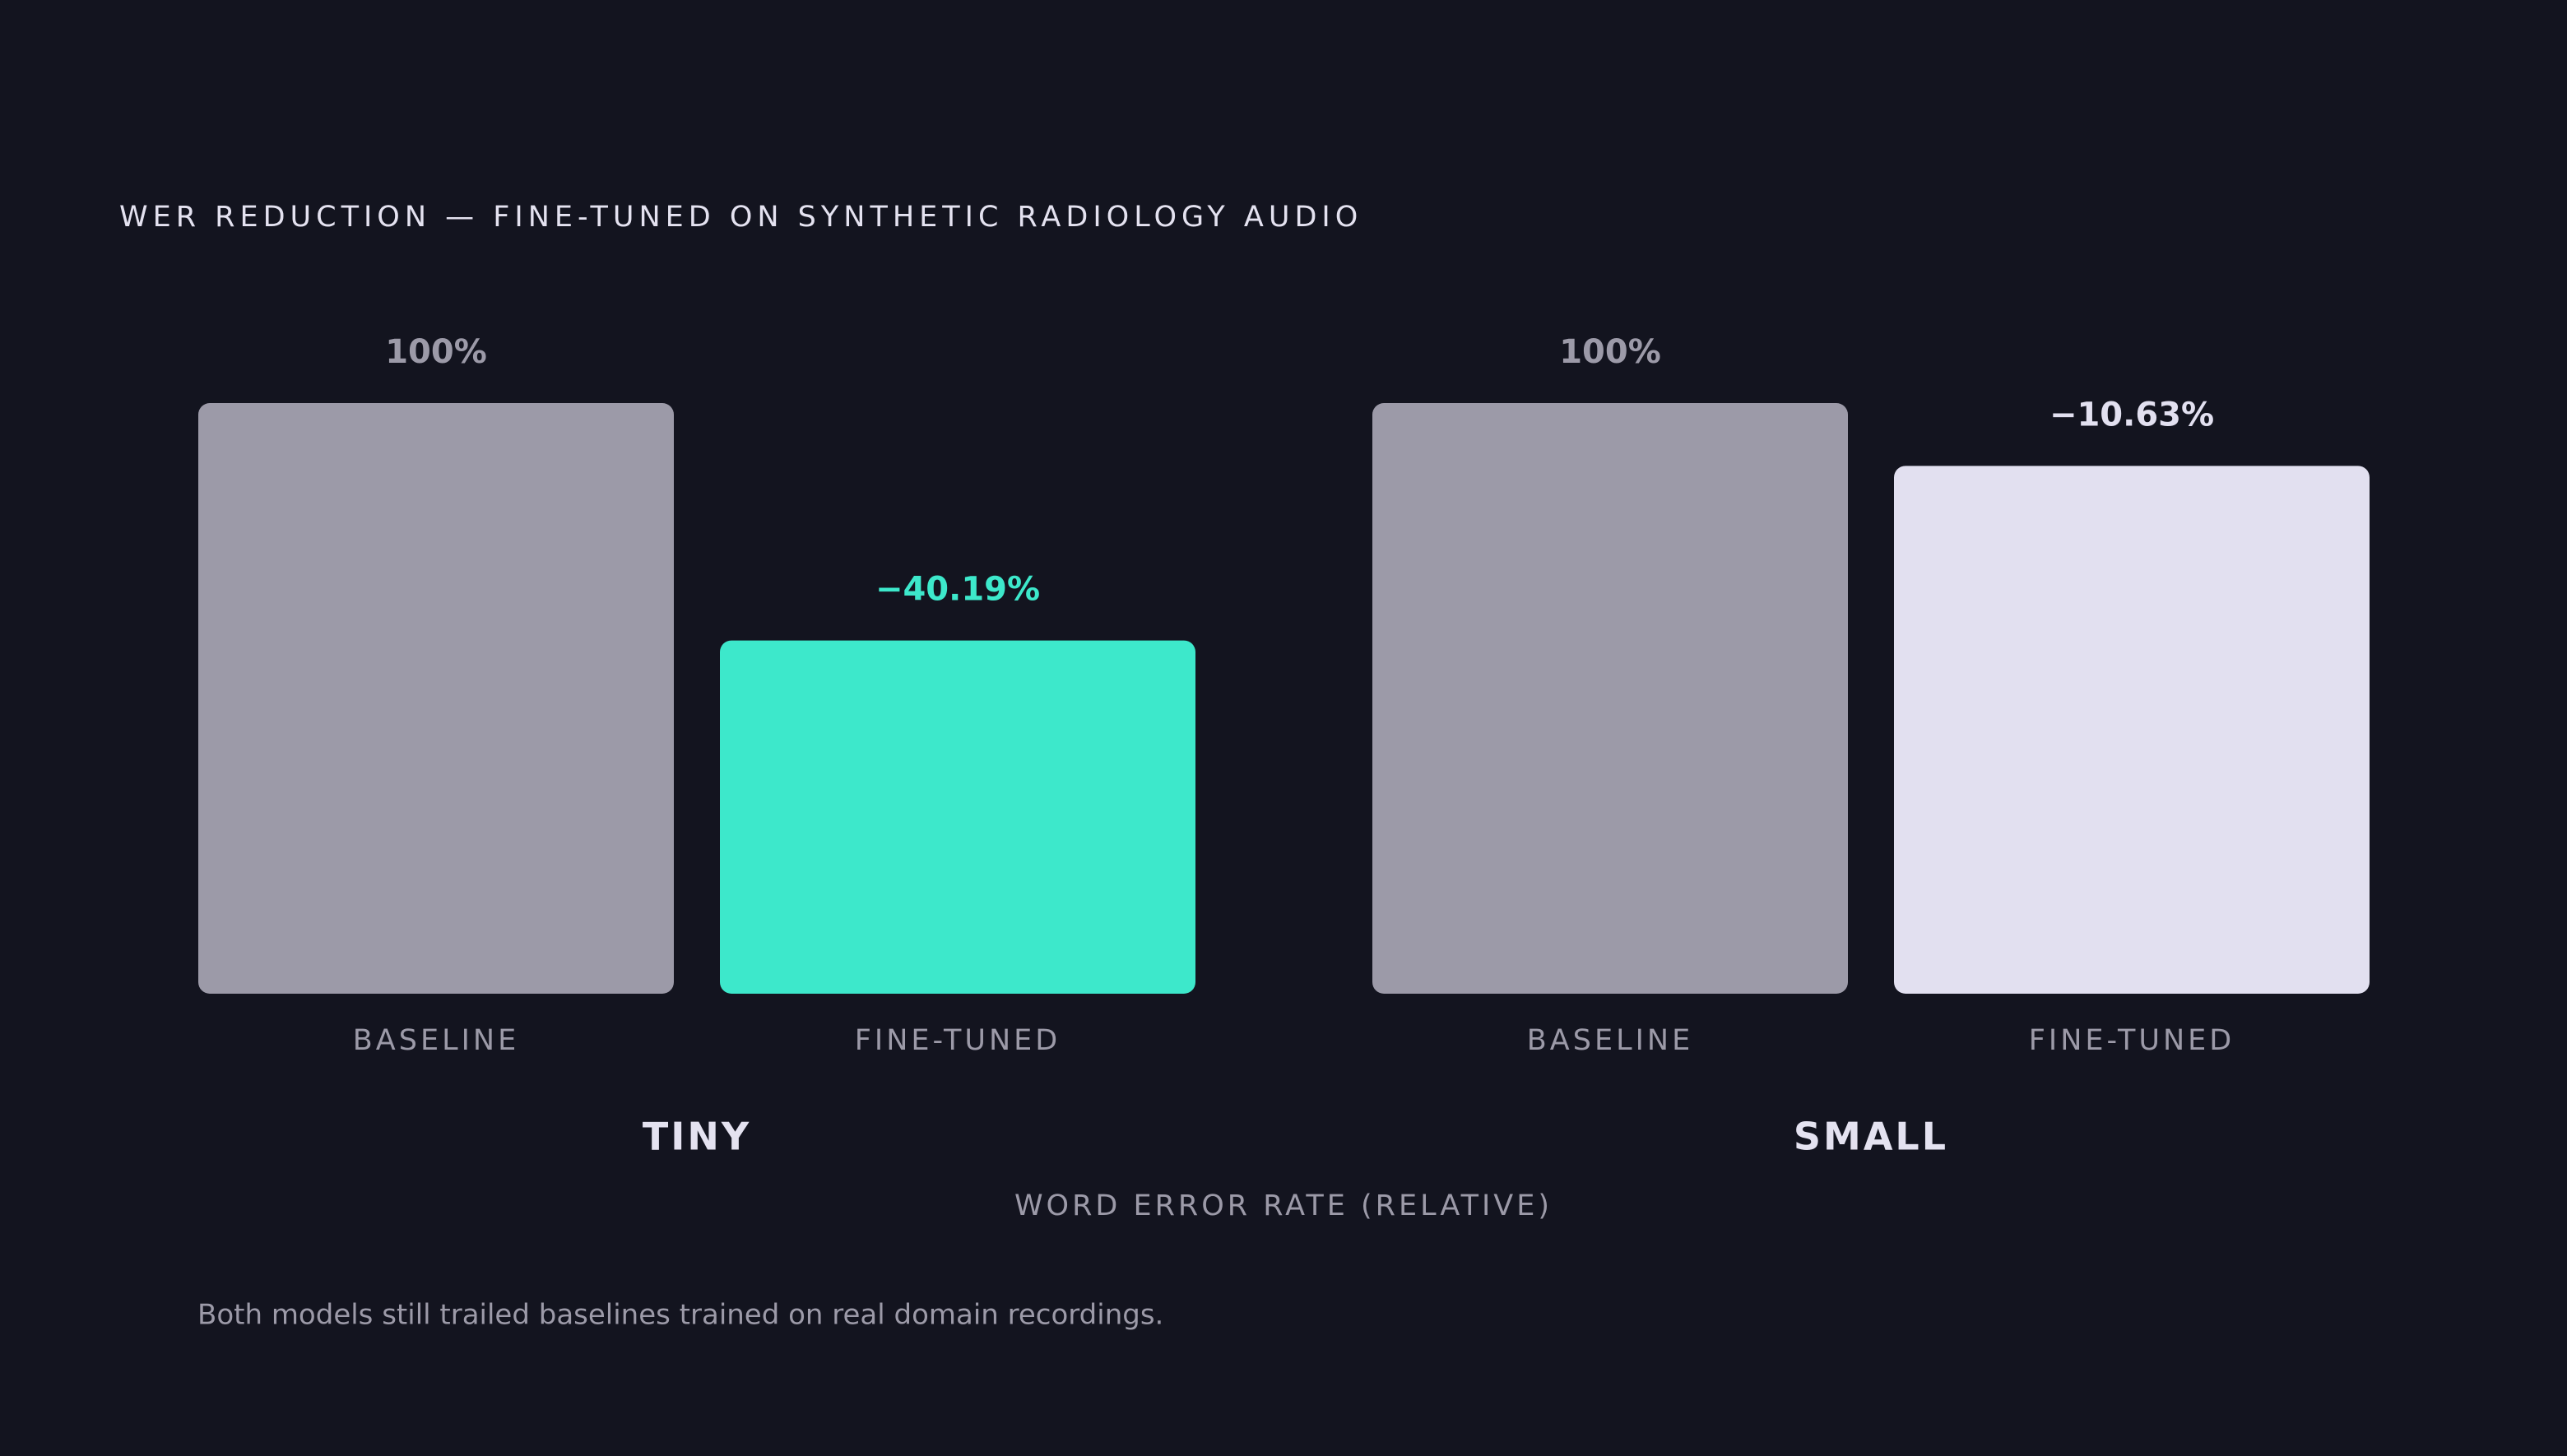 Image resolution: width=2567 pixels, height=1456 pixels. I want to click on change-label: −10.63%, so click(2131, 415).